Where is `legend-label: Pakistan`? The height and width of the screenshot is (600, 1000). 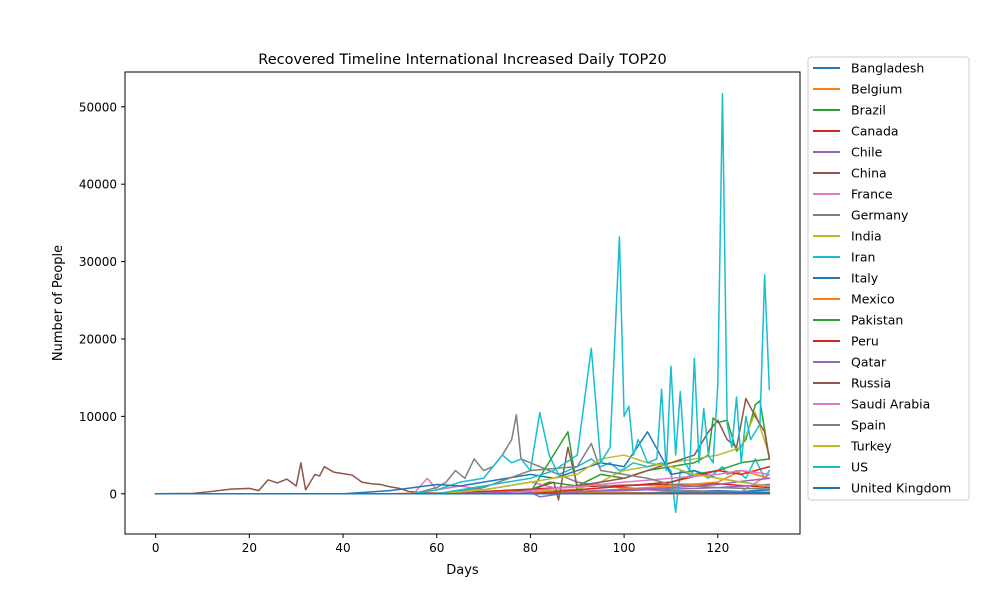
legend-label: Pakistan is located at coordinates (877, 320).